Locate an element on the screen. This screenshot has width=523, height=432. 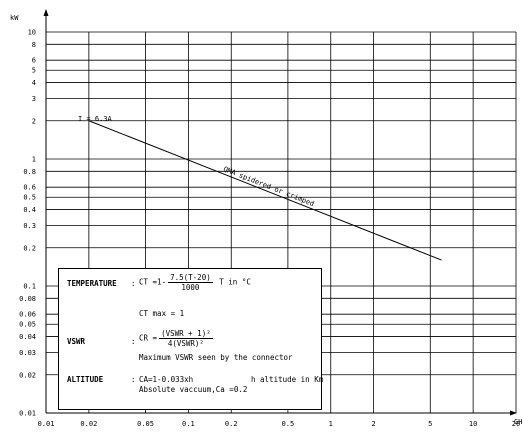
temperature-fraction: 7.5(T-20) 1000 is located at coordinates (190, 282).